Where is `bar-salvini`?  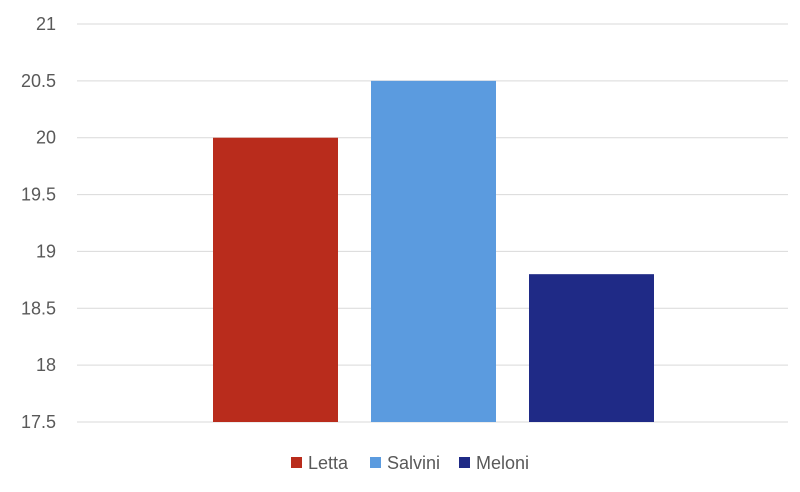 bar-salvini is located at coordinates (433, 251).